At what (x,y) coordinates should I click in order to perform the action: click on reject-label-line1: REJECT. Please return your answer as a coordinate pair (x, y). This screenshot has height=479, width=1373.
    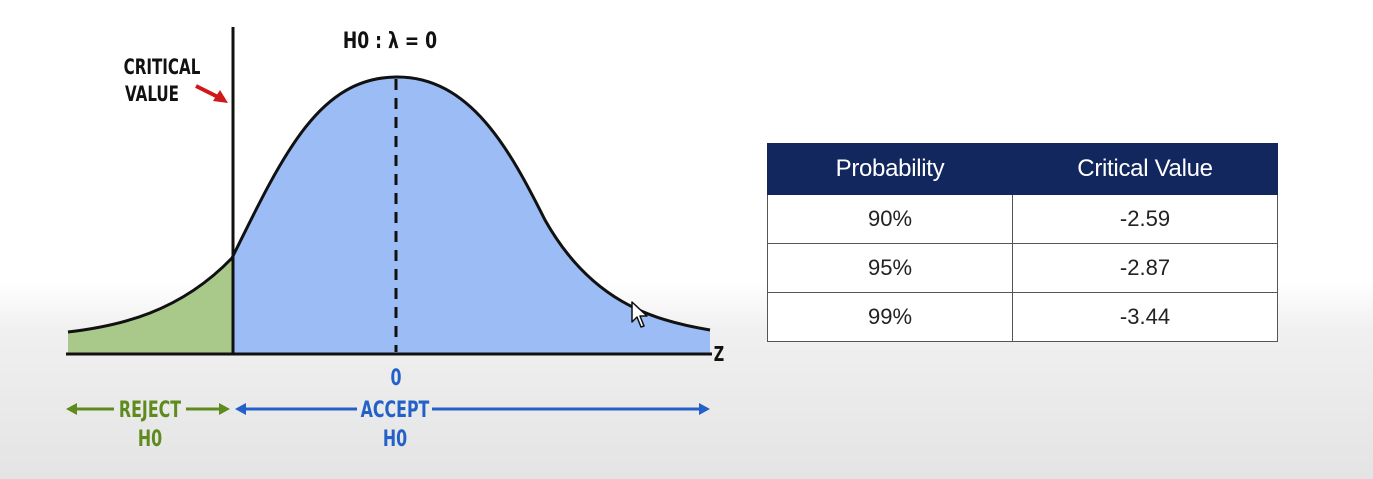
    Looking at the image, I should click on (150, 409).